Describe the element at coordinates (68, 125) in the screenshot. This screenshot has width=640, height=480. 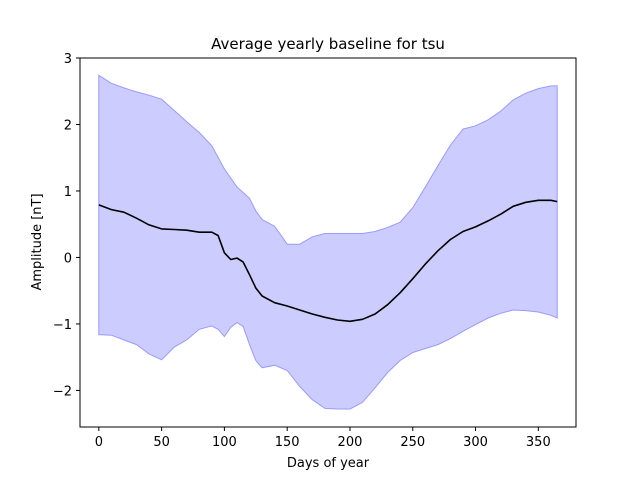
I see `y-tick-label: 2` at that location.